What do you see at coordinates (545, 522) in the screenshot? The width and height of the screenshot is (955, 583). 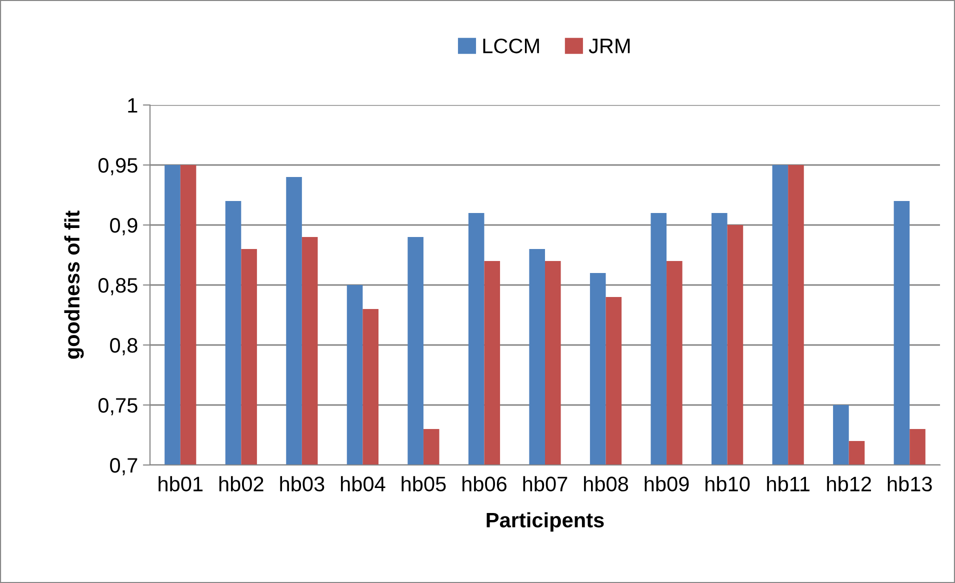 I see `x-axis-title: Participents` at bounding box center [545, 522].